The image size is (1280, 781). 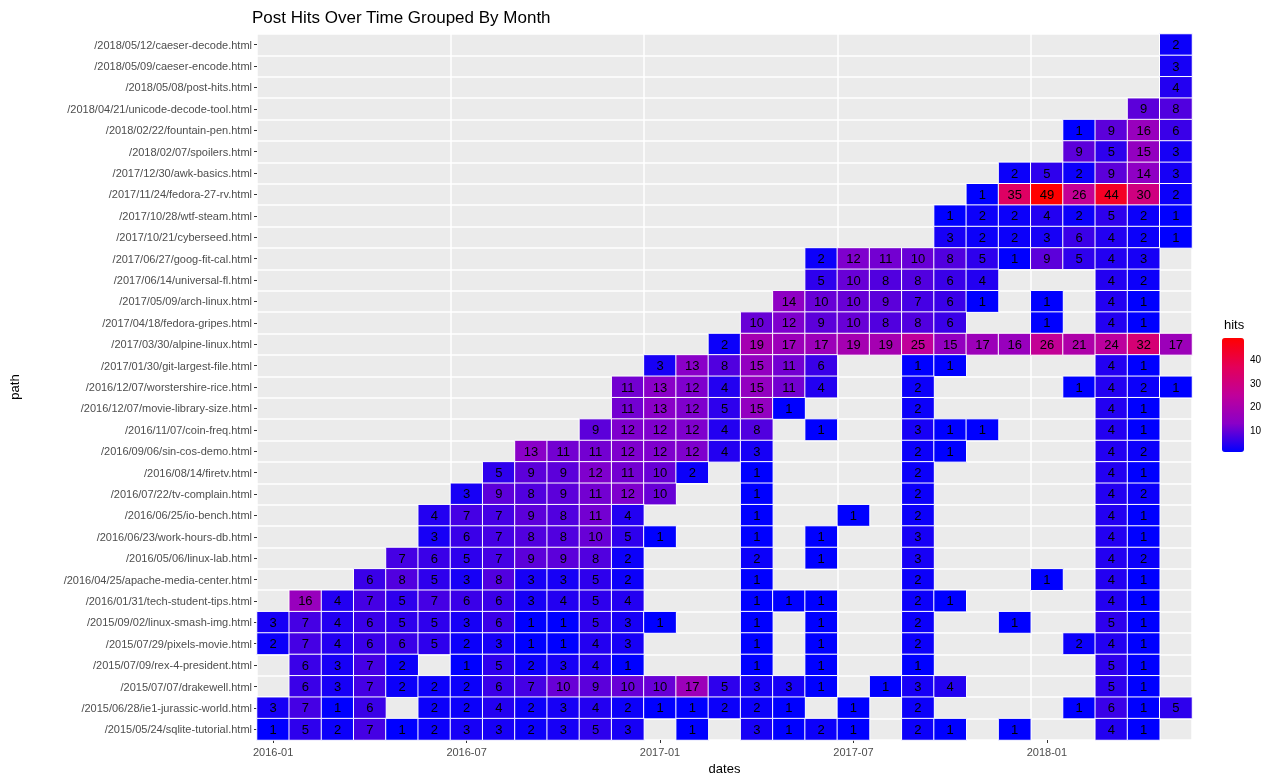 What do you see at coordinates (1256, 407) in the screenshot?
I see `color-bar-label: 20` at bounding box center [1256, 407].